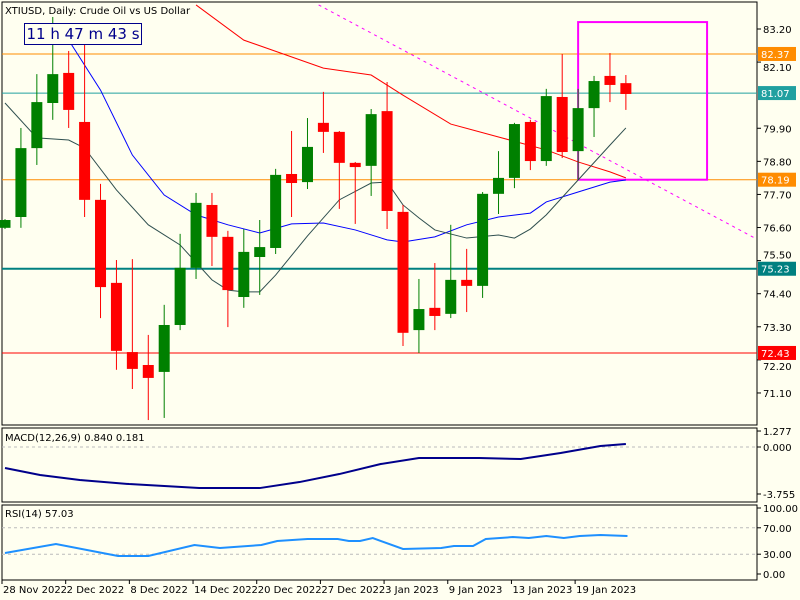 This screenshot has height=600, width=800. I want to click on x-tick-label: 14 Dec 2022, so click(226, 590).